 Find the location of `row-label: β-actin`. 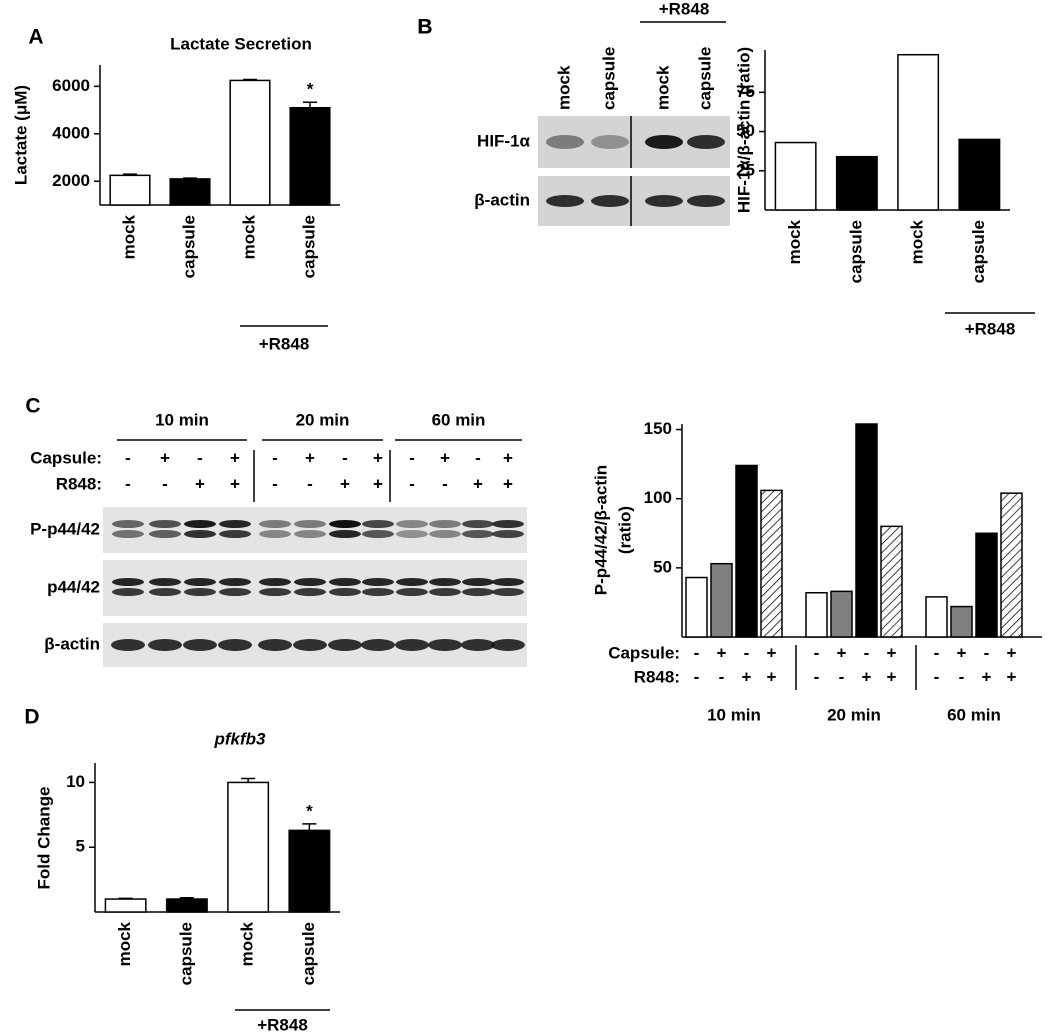

row-label: β-actin is located at coordinates (72, 643).